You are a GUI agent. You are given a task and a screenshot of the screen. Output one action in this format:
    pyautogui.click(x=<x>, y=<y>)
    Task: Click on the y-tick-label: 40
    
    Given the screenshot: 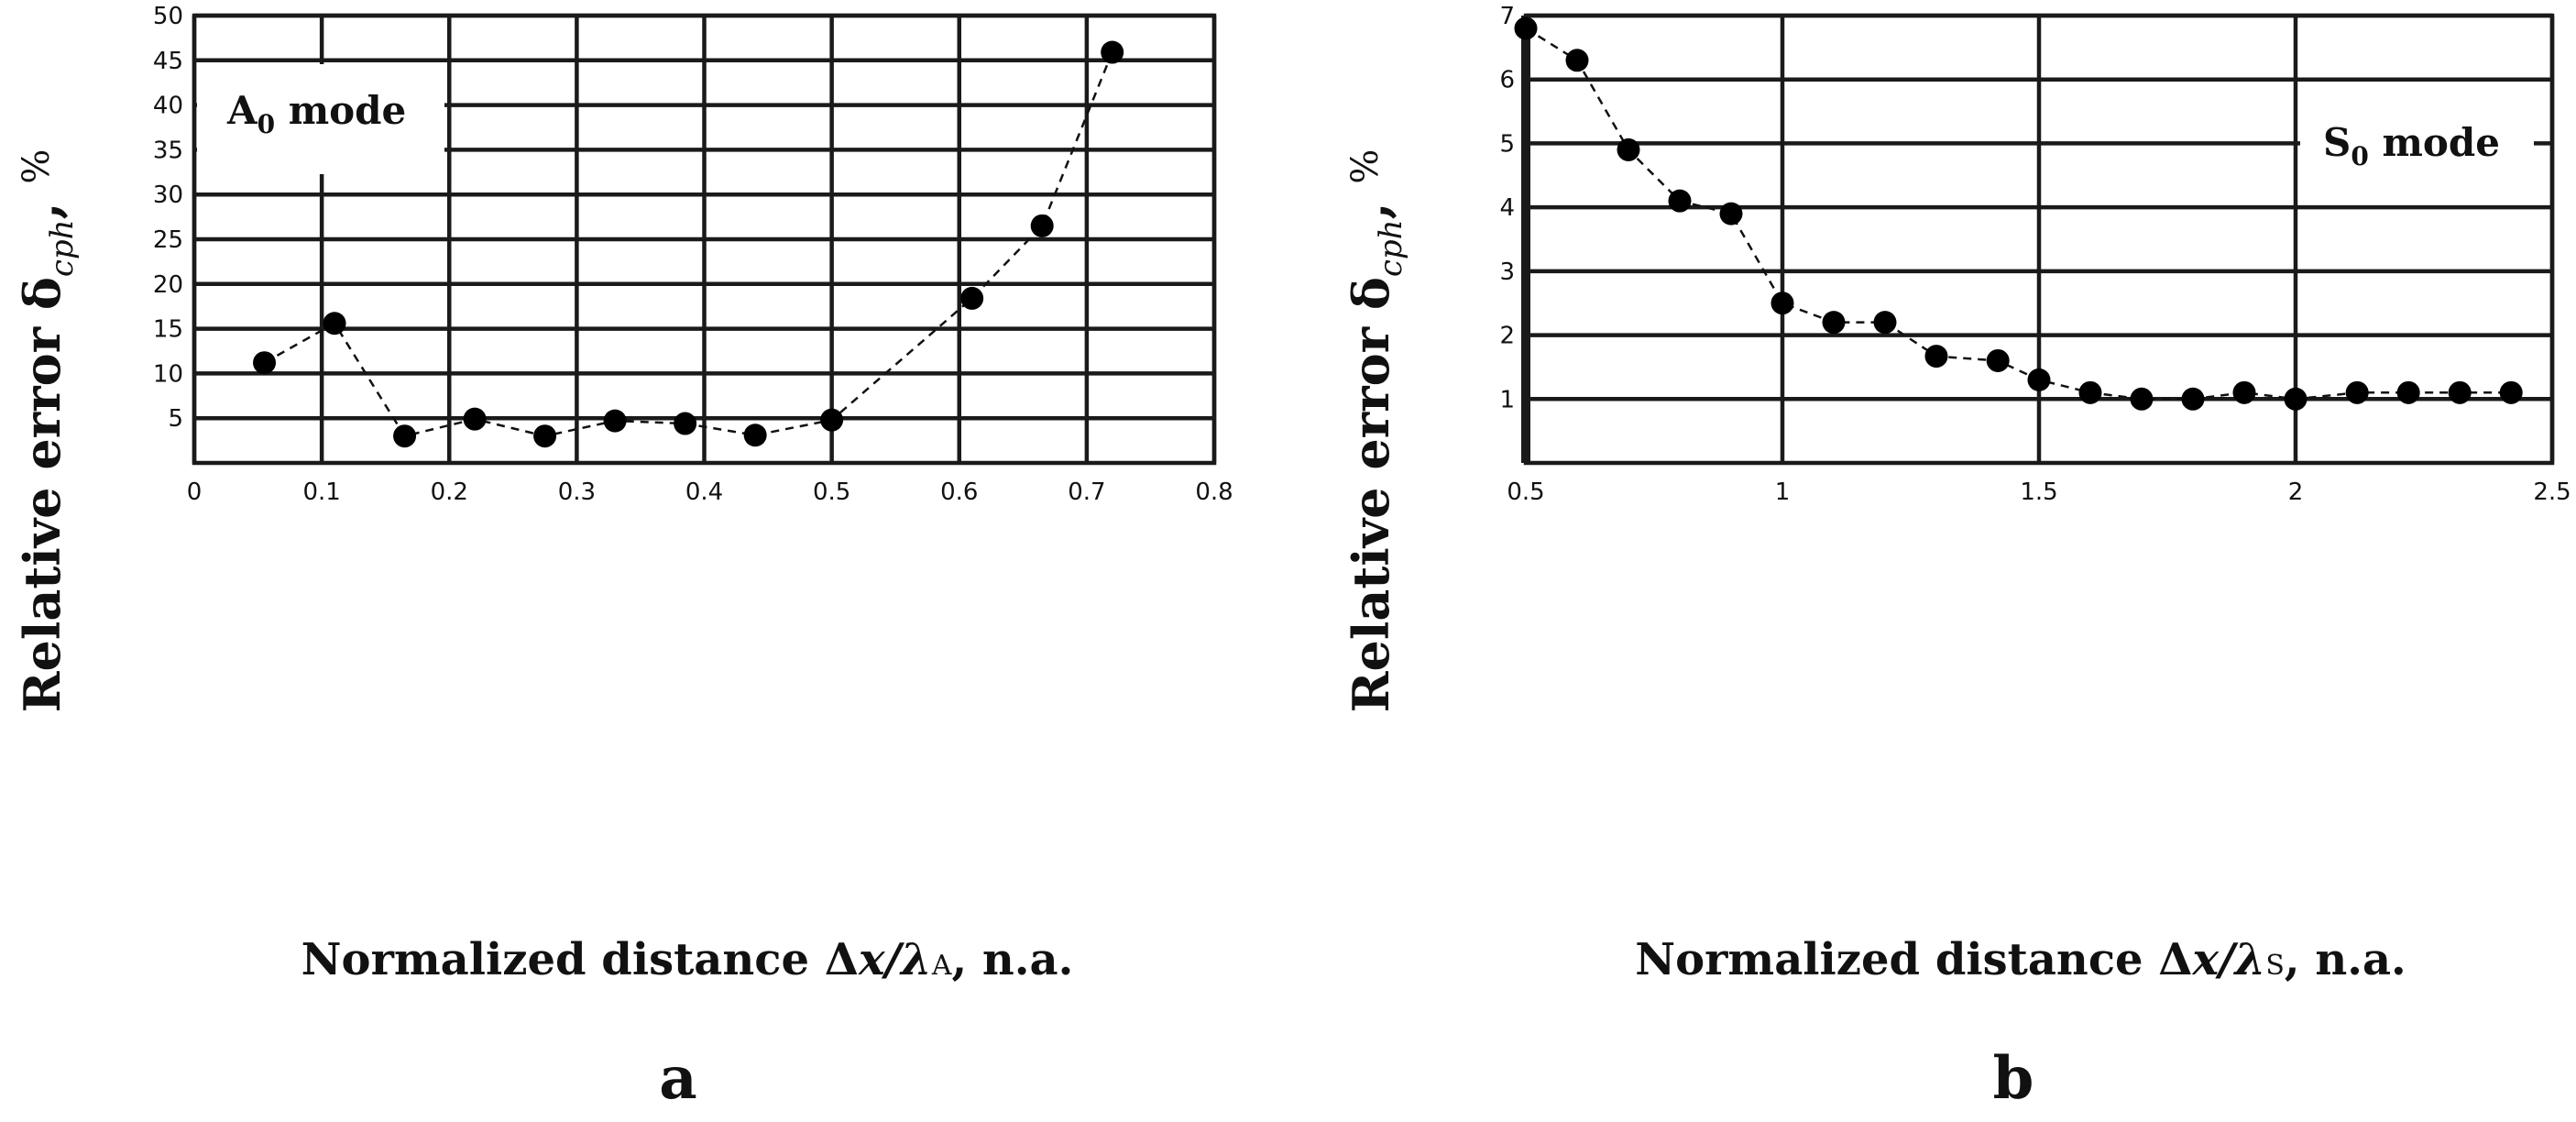 What is the action you would take?
    pyautogui.click(x=168, y=106)
    